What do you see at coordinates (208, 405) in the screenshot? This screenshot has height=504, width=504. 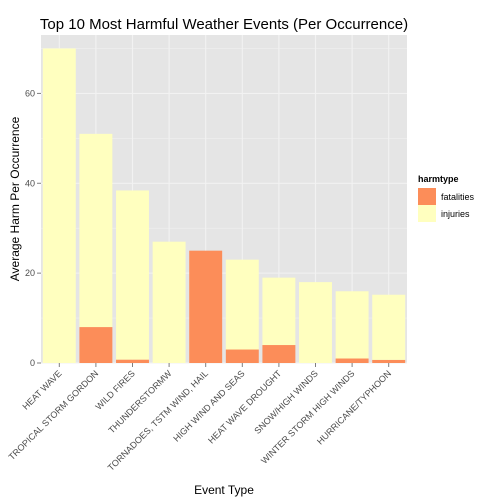 I see `x-tick-label: HIGH WIND AND SEAS` at bounding box center [208, 405].